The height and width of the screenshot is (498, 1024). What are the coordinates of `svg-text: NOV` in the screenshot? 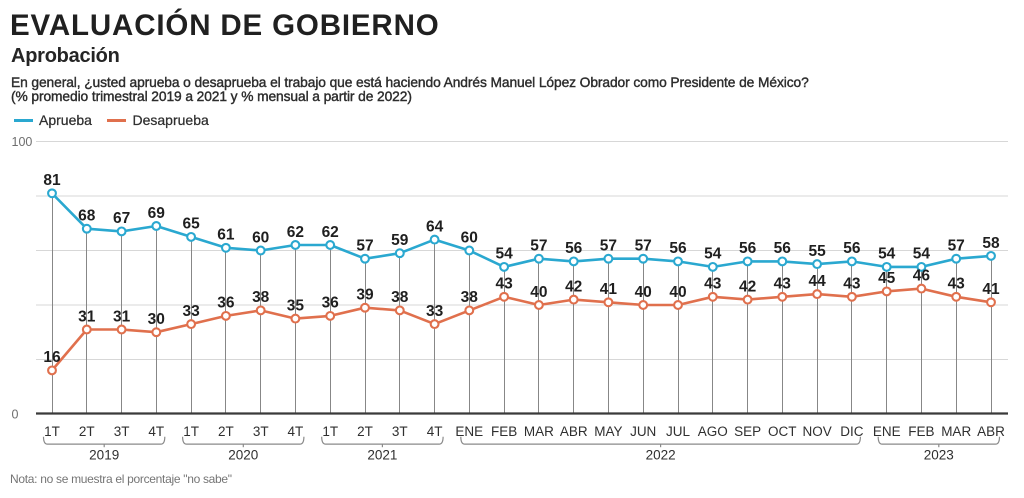 It's located at (816, 431).